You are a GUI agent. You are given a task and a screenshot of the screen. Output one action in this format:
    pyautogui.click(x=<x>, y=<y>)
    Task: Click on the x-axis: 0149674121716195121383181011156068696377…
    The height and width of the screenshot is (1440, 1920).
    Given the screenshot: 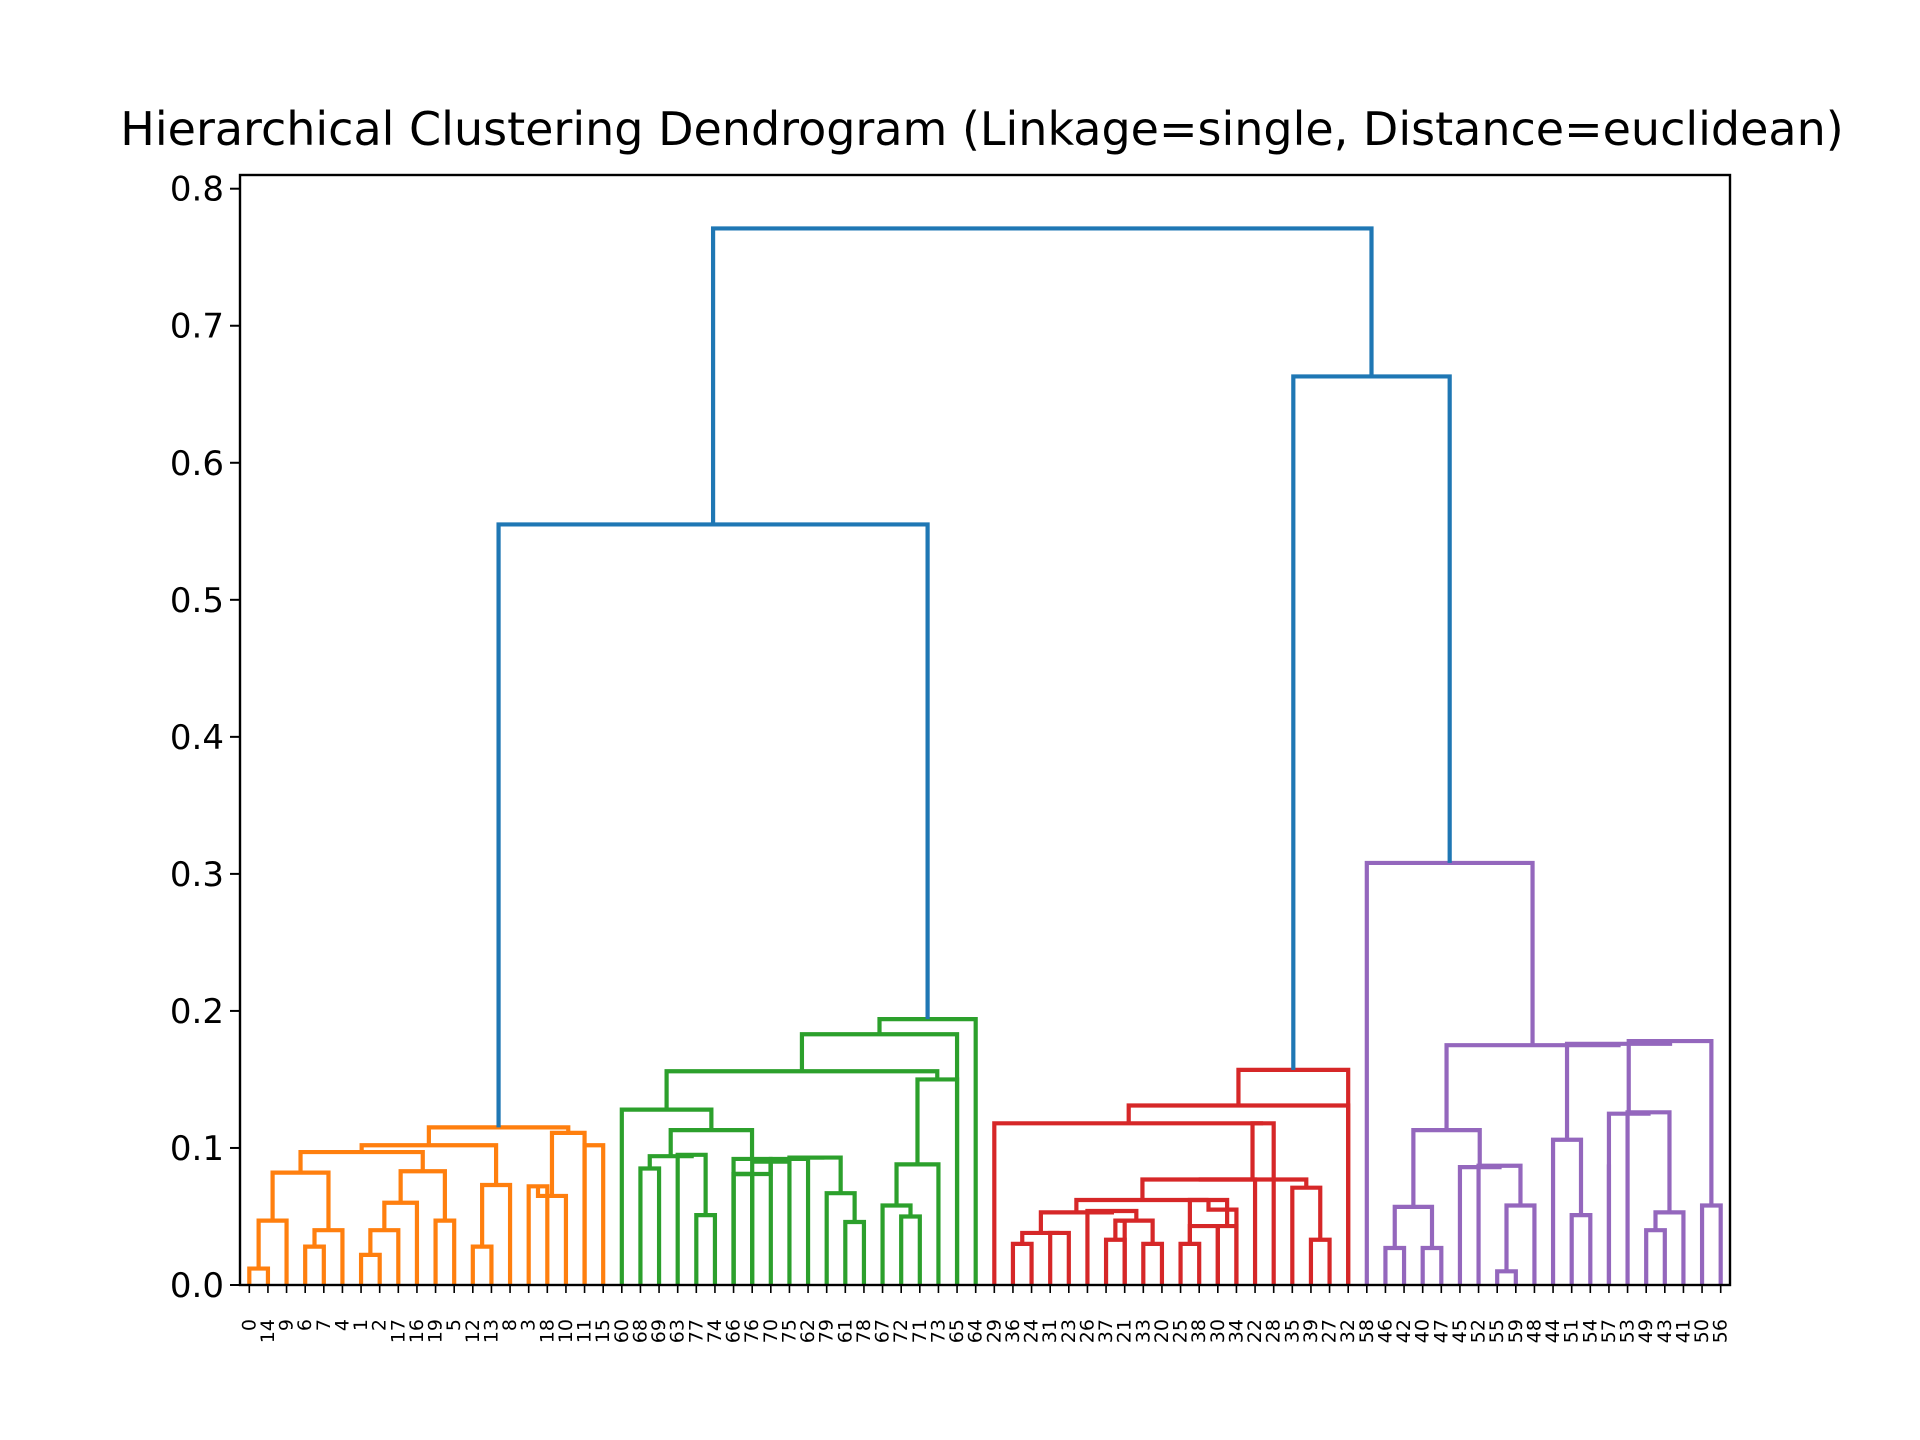 What is the action you would take?
    pyautogui.click(x=985, y=1314)
    